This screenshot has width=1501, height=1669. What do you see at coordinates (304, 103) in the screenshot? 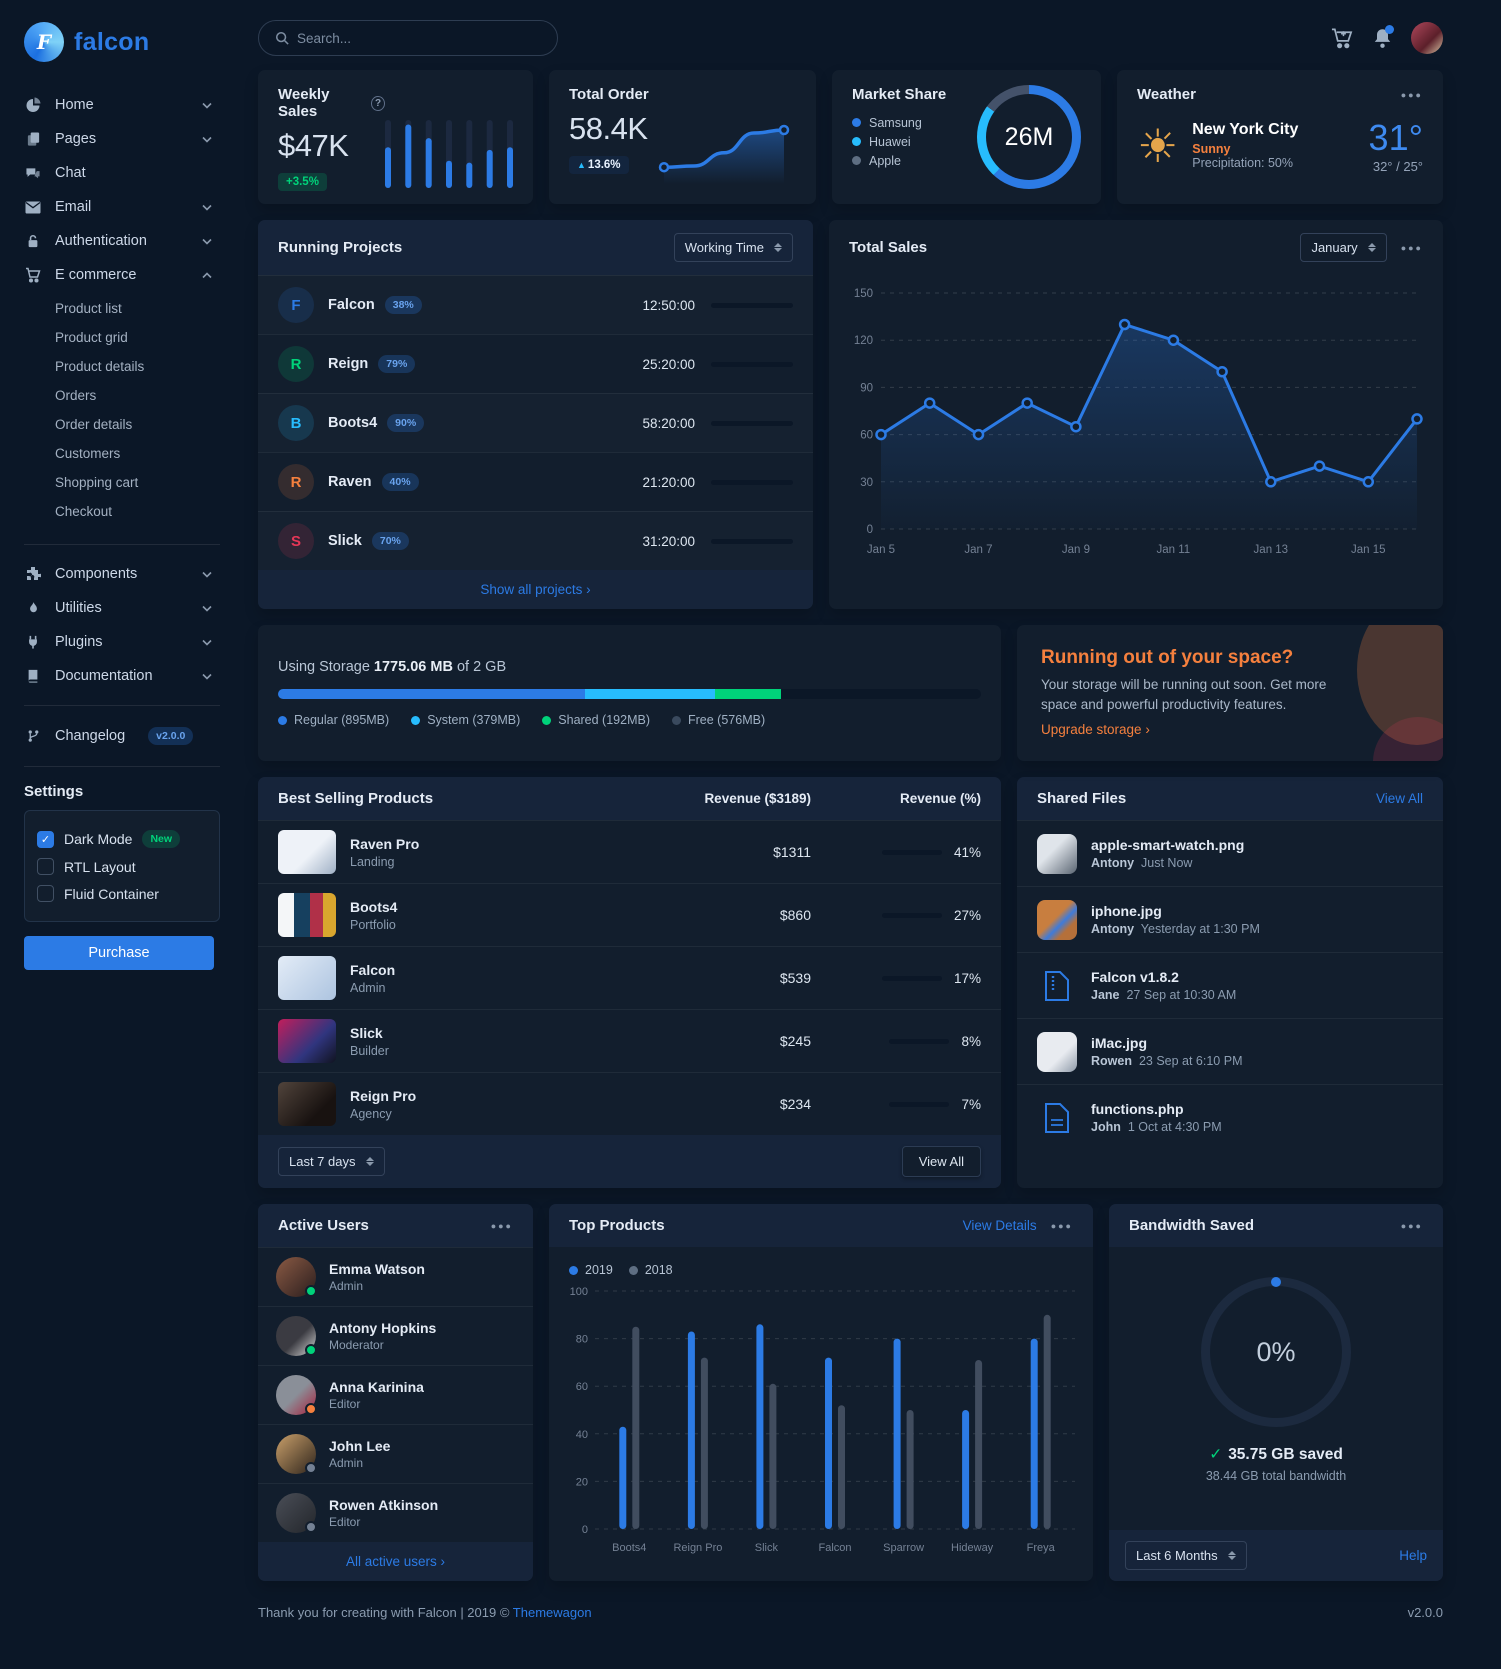
I see `card-title: Weekly Sales` at bounding box center [304, 103].